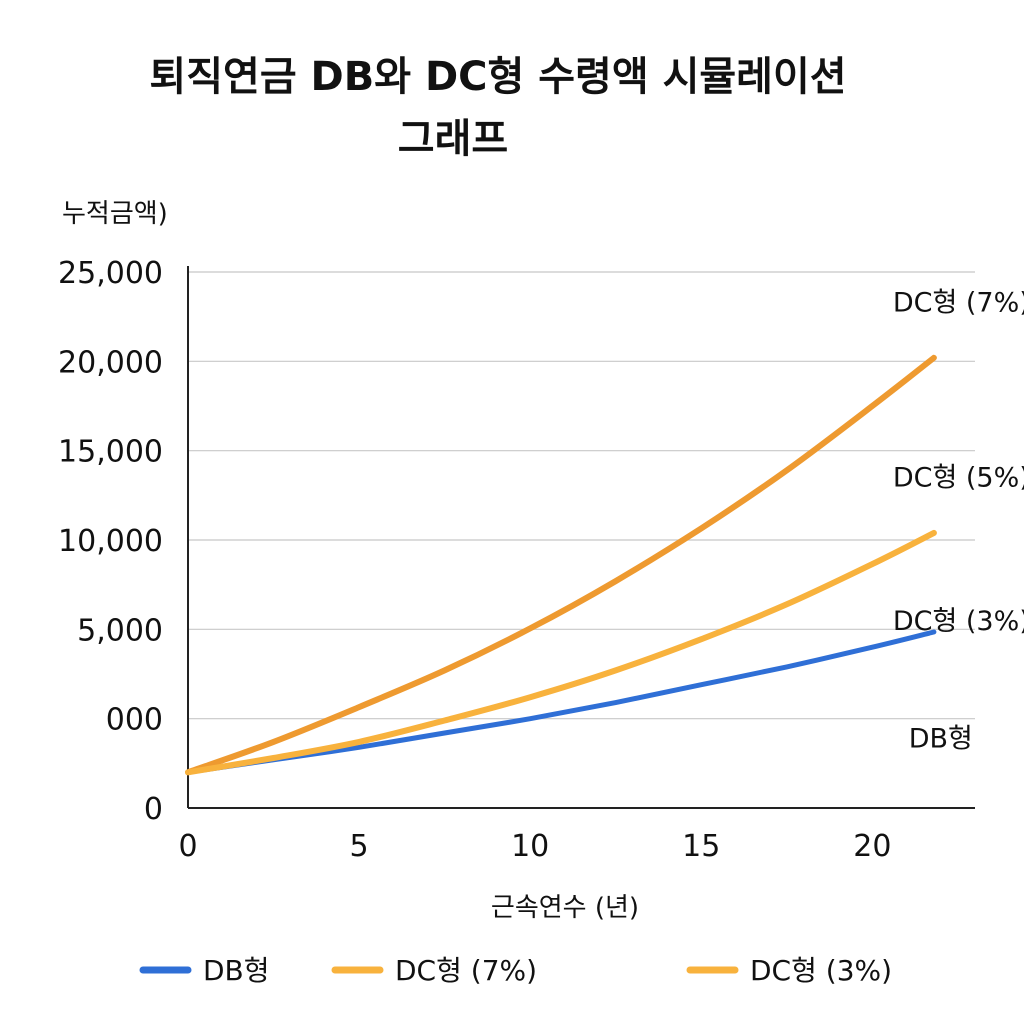 This screenshot has width=1024, height=1024. Describe the element at coordinates (187, 846) in the screenshot. I see `x-tick-label: 0` at that location.